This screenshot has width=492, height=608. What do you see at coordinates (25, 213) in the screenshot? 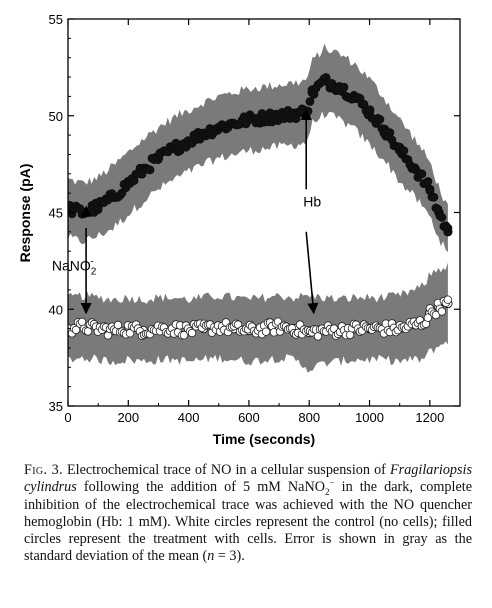
I see `y-axis-title: Response (pA)` at bounding box center [25, 213].